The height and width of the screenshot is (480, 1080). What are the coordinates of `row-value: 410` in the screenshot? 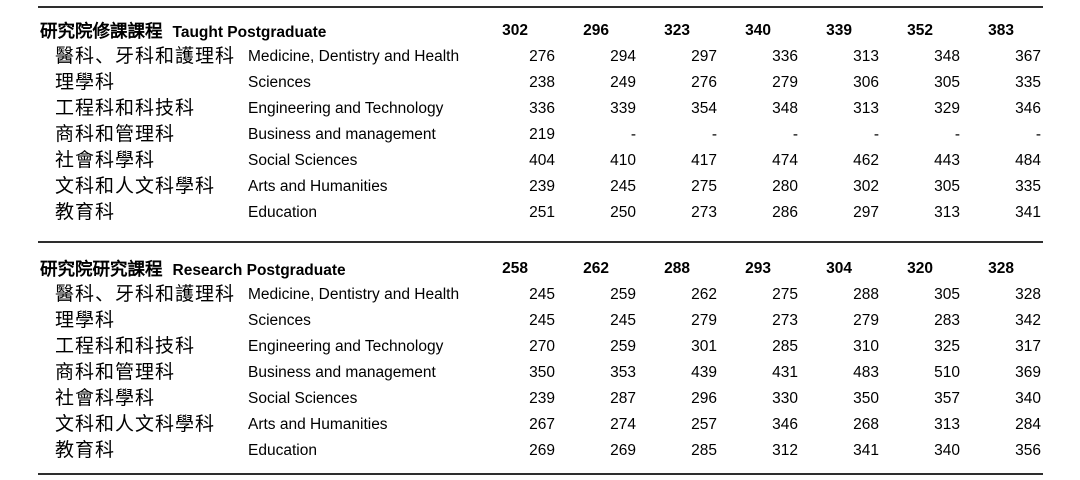 It's located at (623, 160).